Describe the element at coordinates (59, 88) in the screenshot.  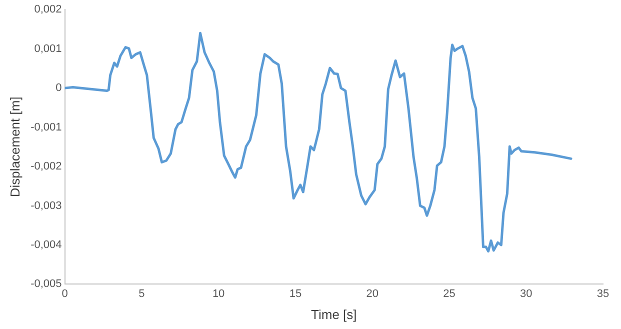
I see `y-tick-label: 0` at that location.